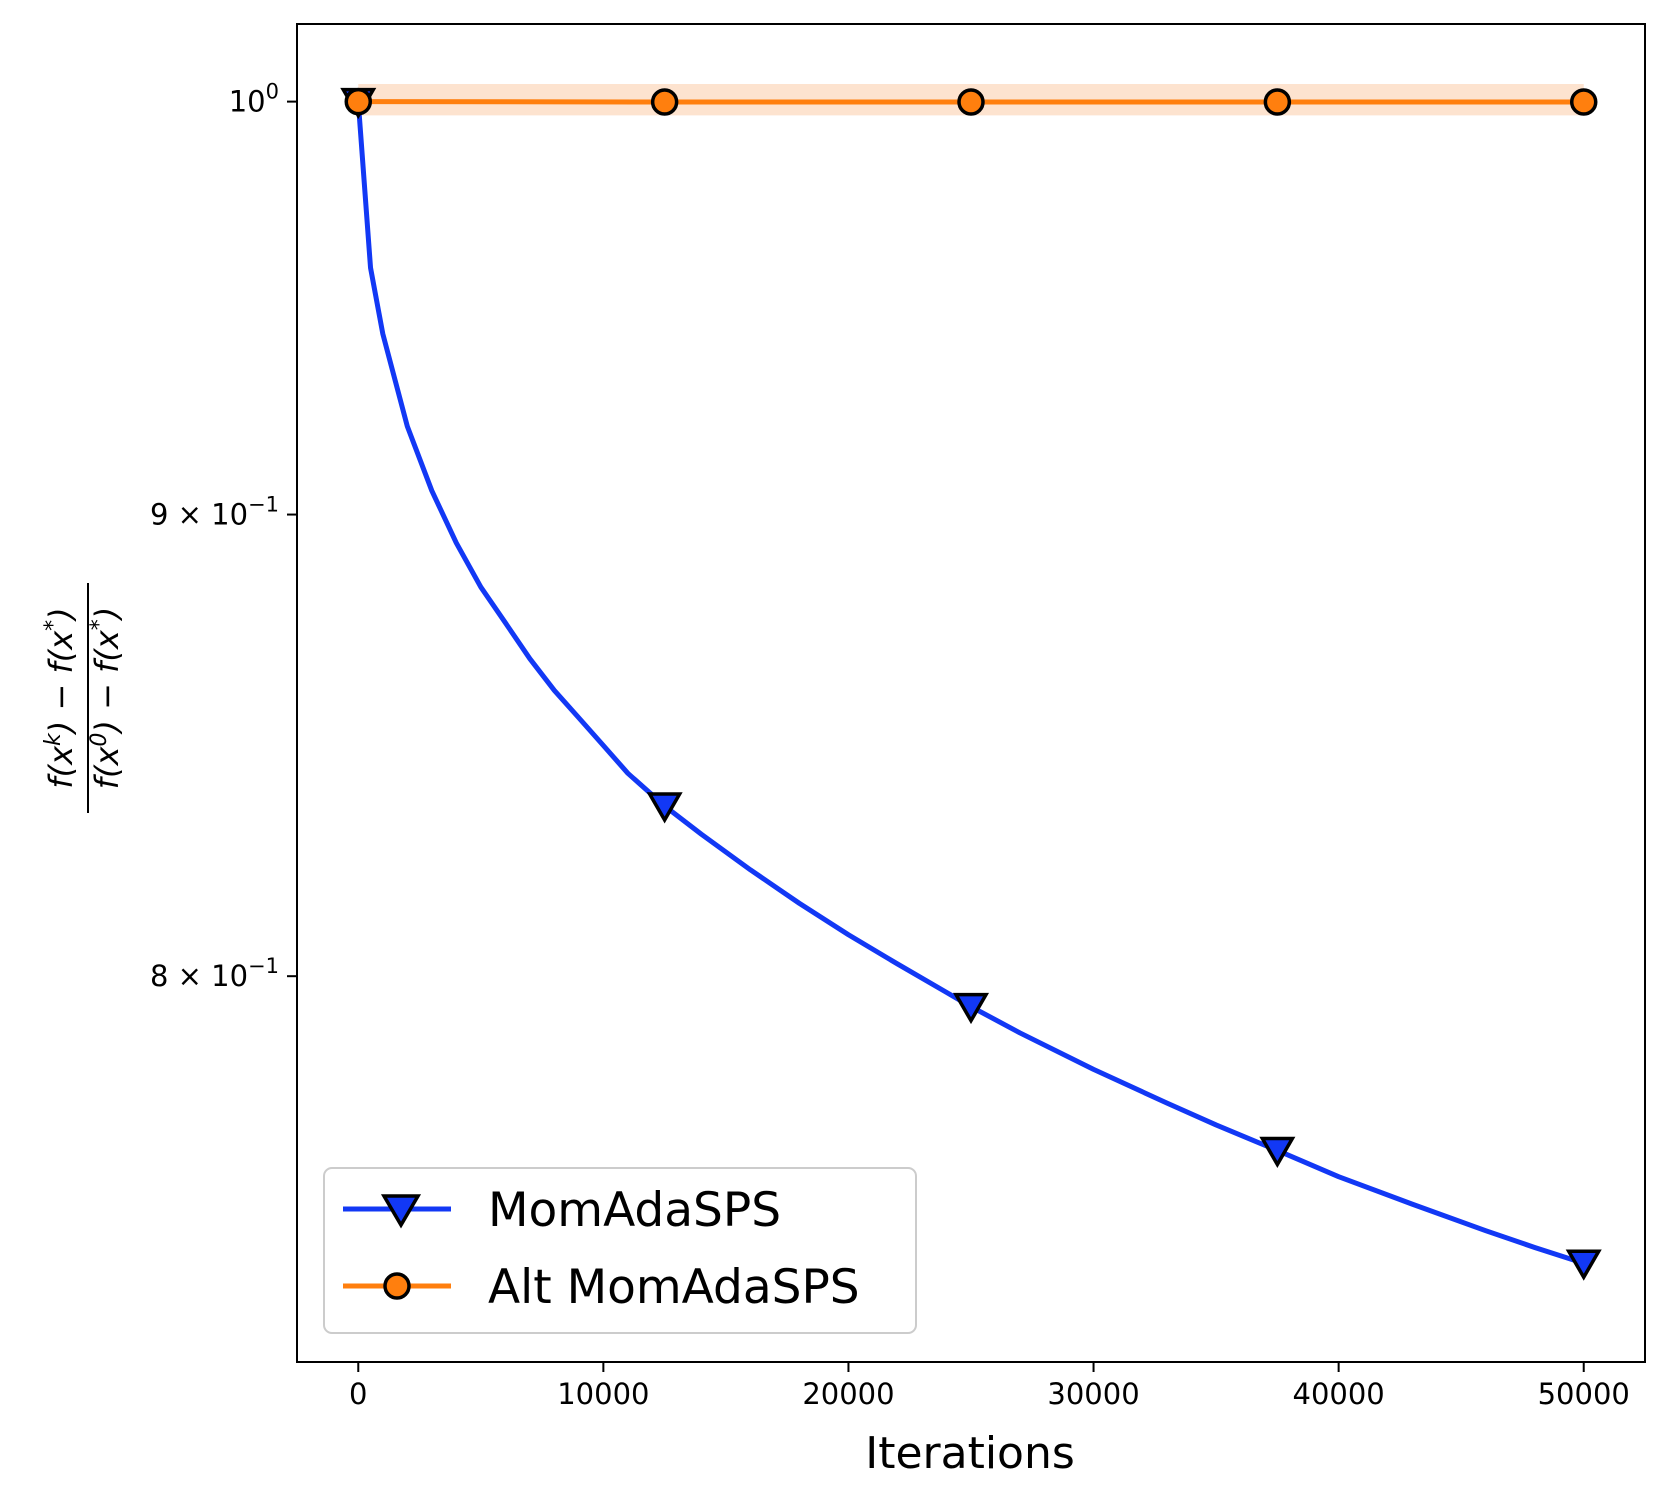 The width and height of the screenshot is (1662, 1507). What do you see at coordinates (620, 1250) in the screenshot?
I see `legend: MomAdaSPS Alt MomAdaSPS` at bounding box center [620, 1250].